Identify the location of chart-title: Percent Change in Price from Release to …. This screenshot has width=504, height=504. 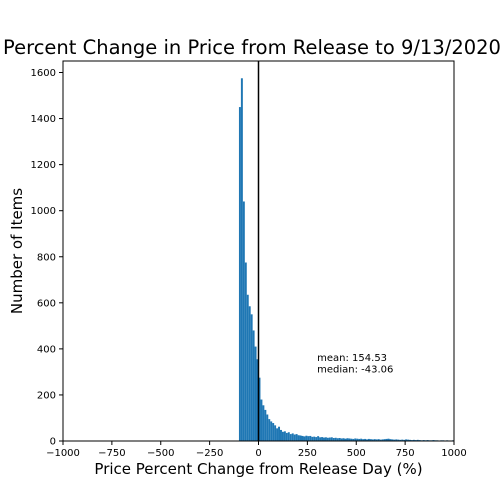
(252, 47).